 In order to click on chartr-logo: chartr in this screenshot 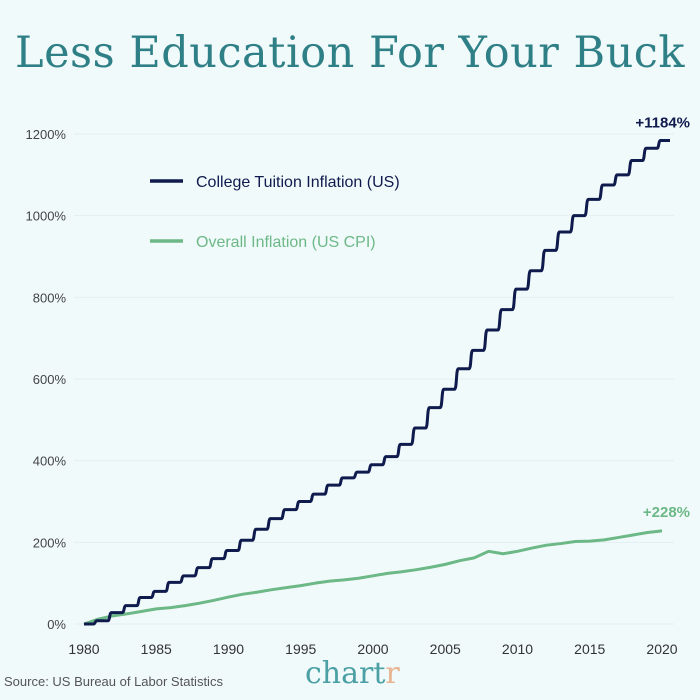, I will do `click(352, 673)`.